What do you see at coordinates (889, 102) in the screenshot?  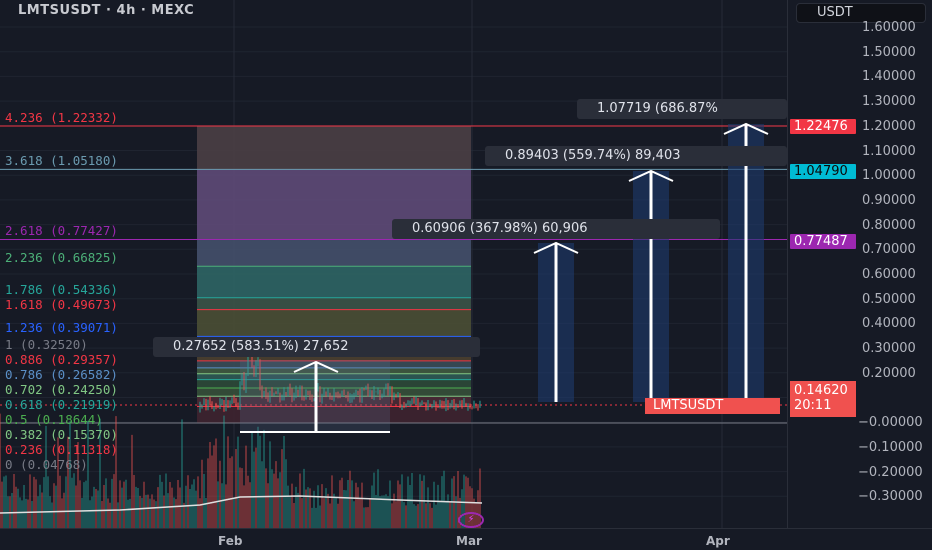 I see `price-tick: 1.30000` at bounding box center [889, 102].